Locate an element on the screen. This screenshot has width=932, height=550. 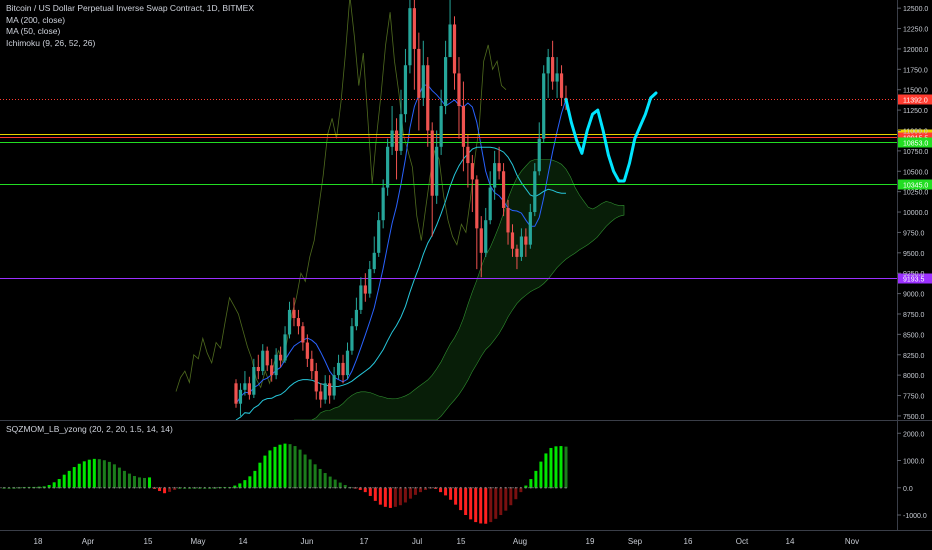
price-tick-label: 9500.0 is located at coordinates (914, 254).